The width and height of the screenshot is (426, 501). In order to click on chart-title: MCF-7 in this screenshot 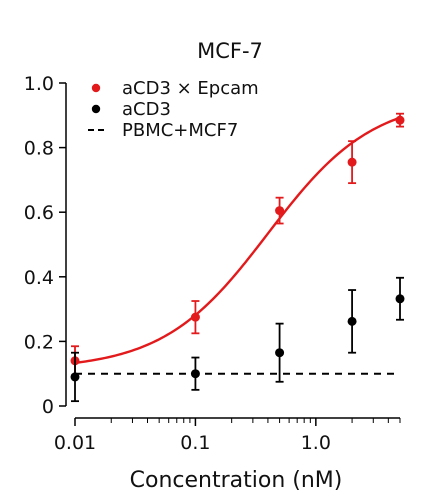, I will do `click(230, 51)`.